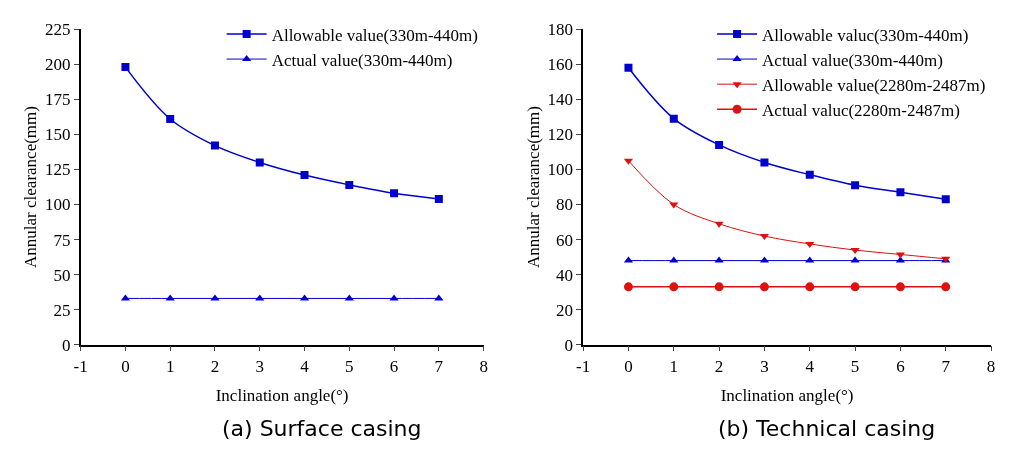 The width and height of the screenshot is (1016, 455). What do you see at coordinates (874, 85) in the screenshot?
I see `legend-label: Allowable value(2280m-2487m)` at bounding box center [874, 85].